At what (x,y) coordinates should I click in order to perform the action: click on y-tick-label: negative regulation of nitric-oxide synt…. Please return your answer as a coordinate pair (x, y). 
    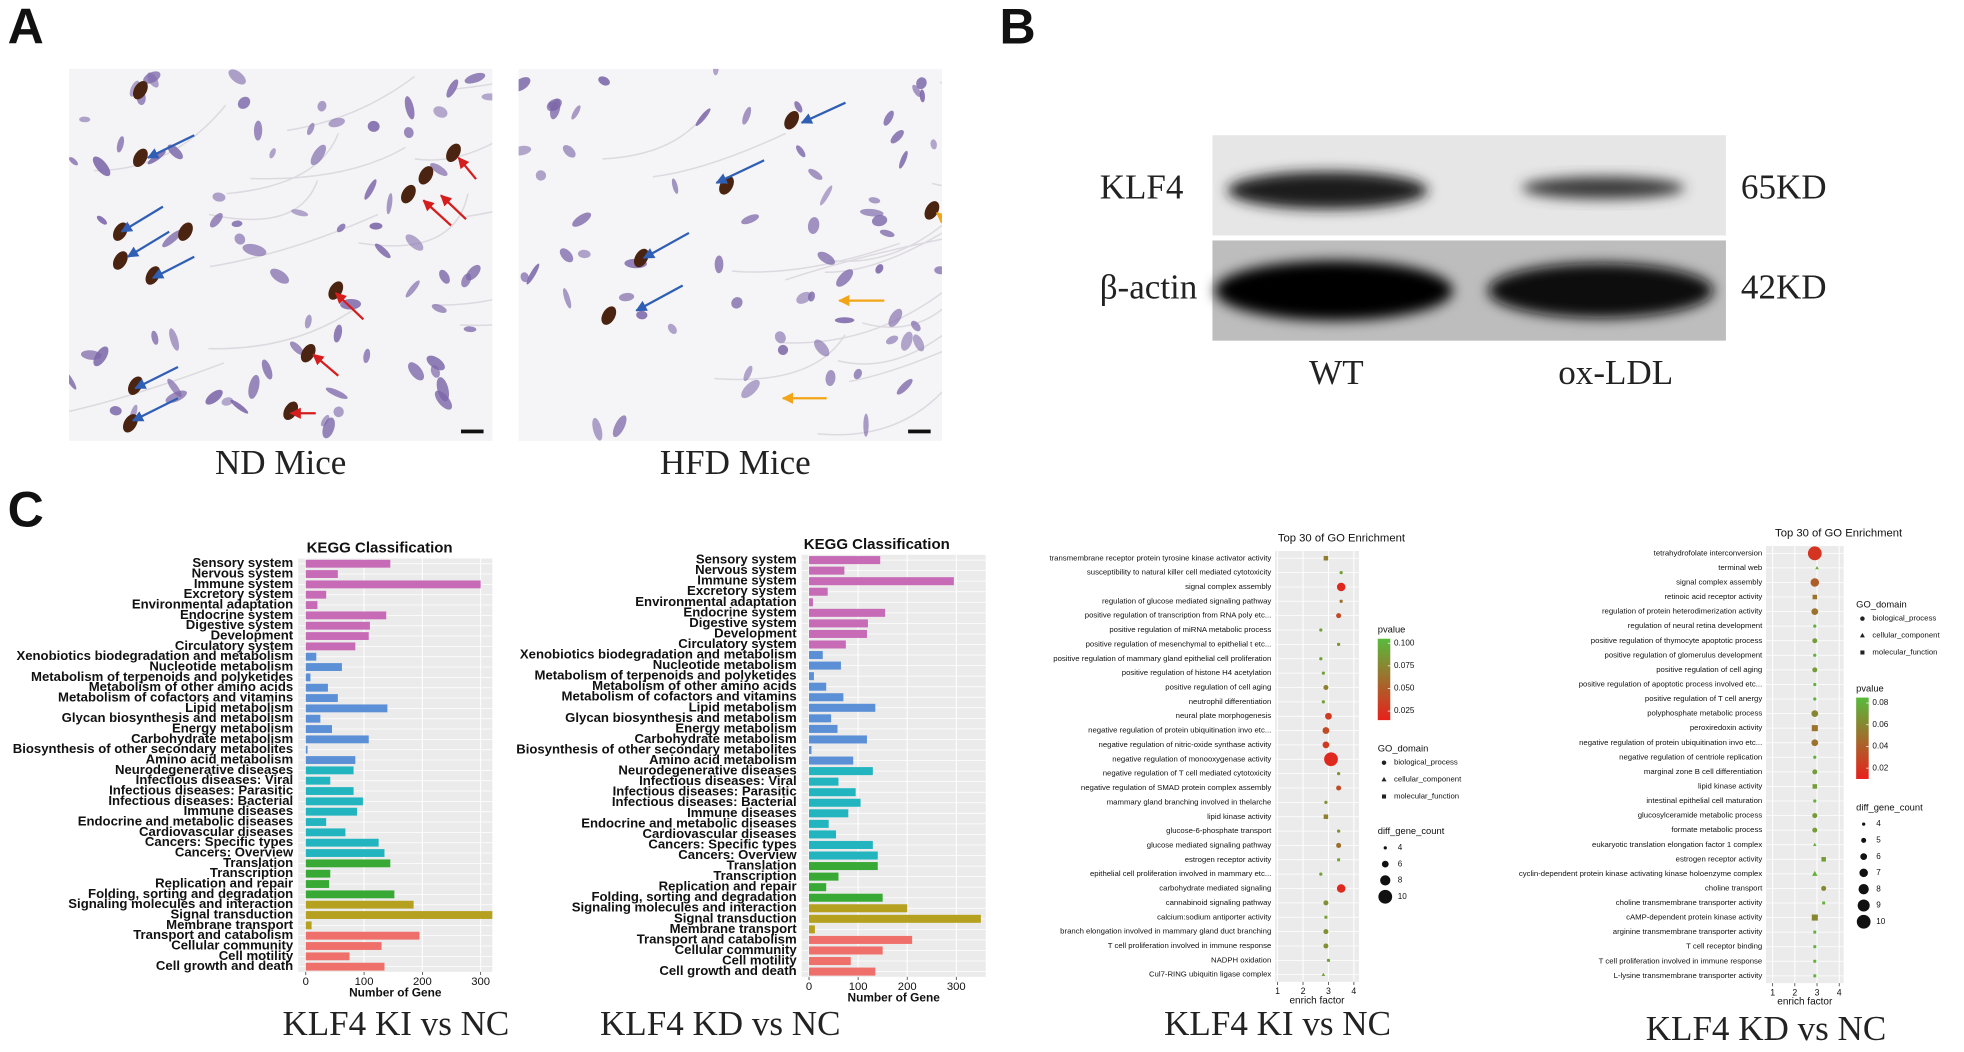
    Looking at the image, I should click on (1185, 744).